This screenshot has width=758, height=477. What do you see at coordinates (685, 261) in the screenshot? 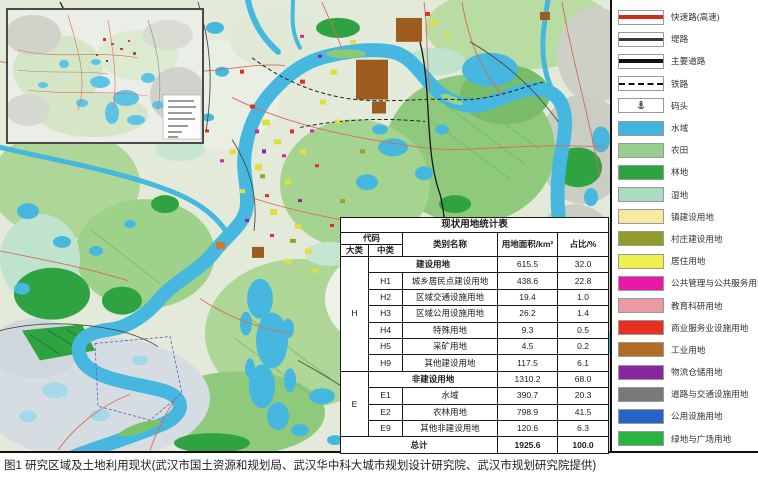
I see `legend-item: 居住用地` at bounding box center [685, 261].